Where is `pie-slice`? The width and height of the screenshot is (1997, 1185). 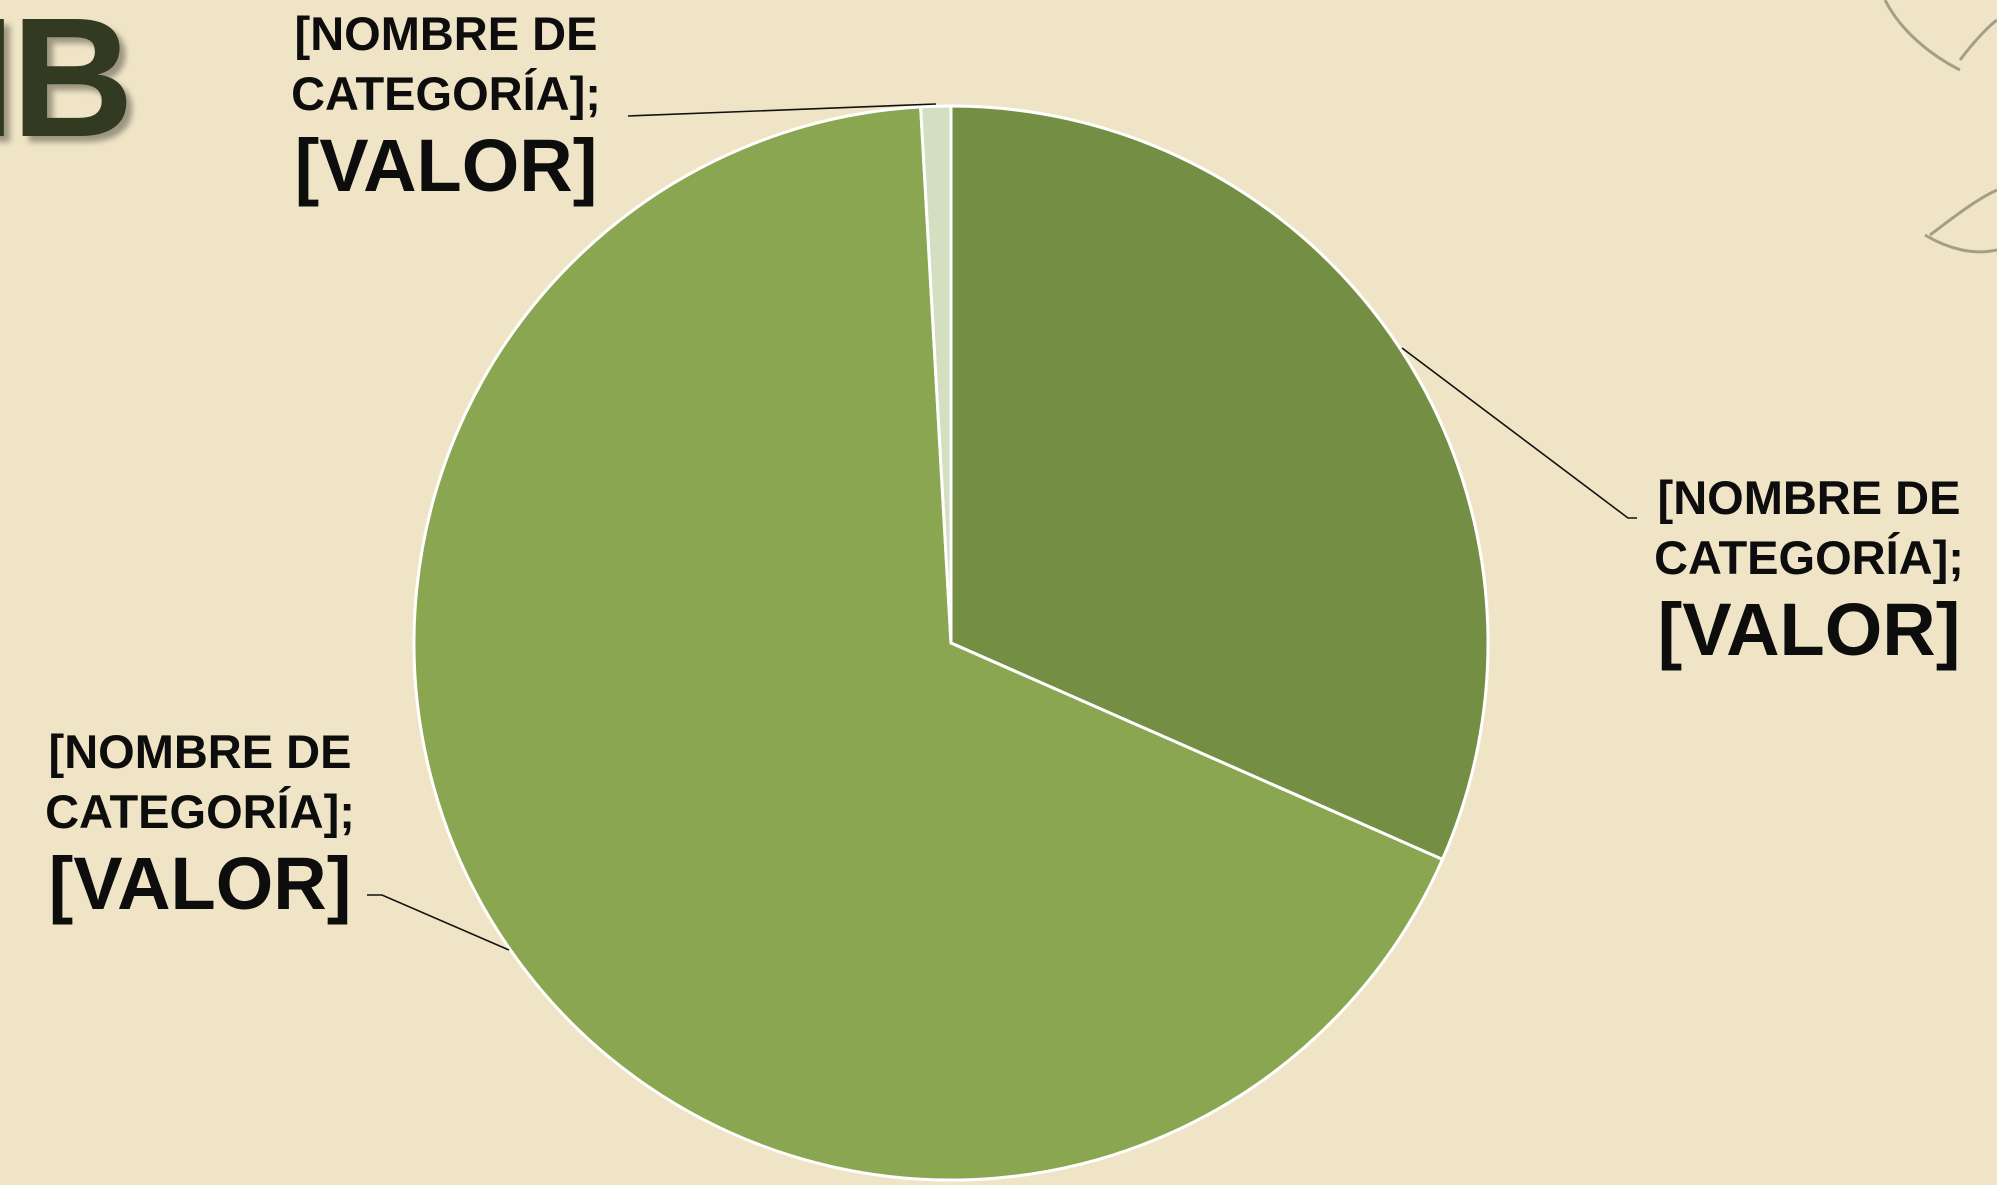 pie-slice is located at coordinates (936, 374).